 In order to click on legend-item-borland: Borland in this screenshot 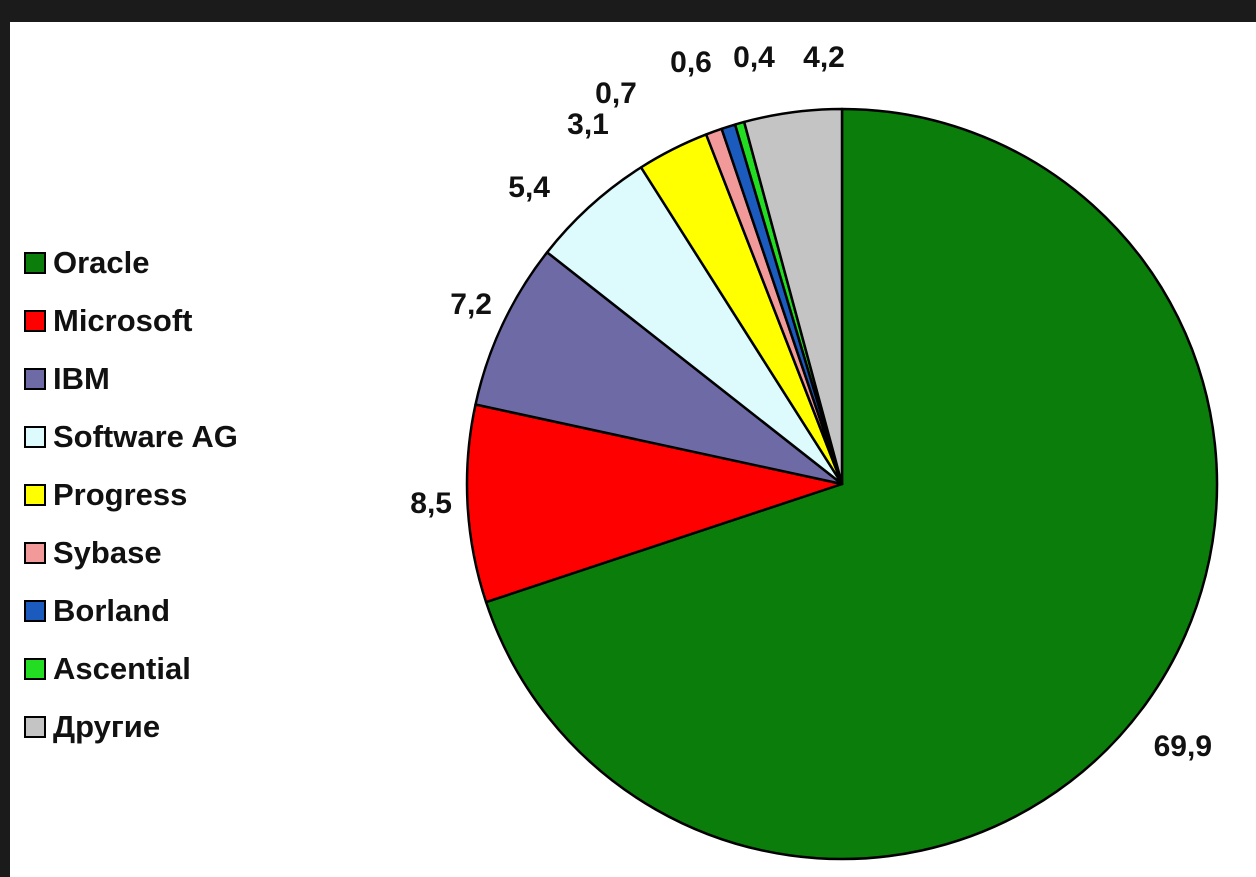, I will do `click(131, 611)`.